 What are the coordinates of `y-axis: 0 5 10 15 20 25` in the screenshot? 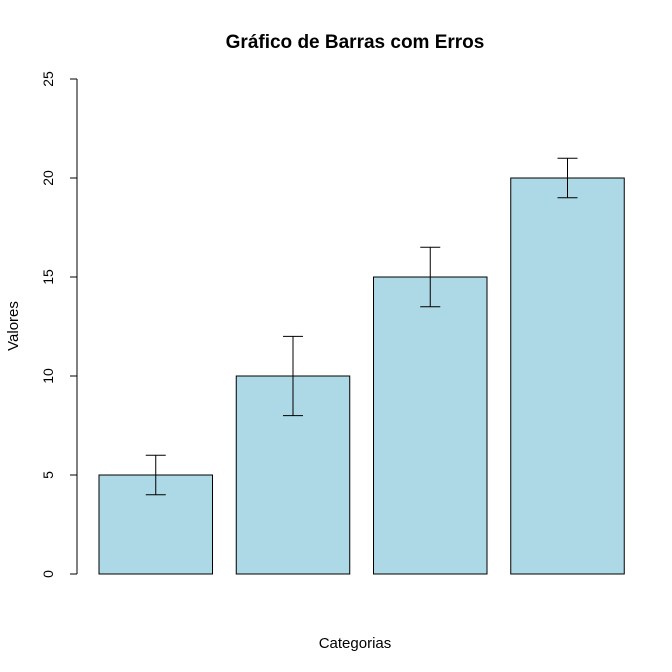 It's located at (59, 324).